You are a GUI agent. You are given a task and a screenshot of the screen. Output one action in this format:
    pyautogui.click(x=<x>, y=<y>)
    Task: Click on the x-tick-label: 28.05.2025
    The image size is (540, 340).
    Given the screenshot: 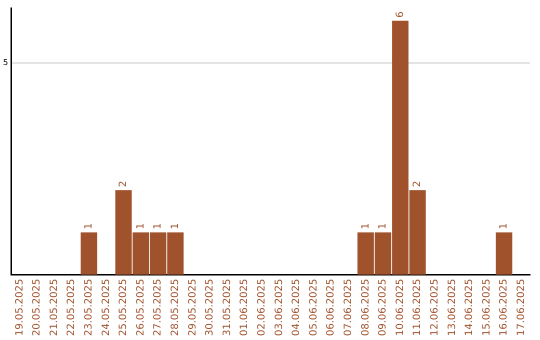 What is the action you would take?
    pyautogui.click(x=176, y=307)
    